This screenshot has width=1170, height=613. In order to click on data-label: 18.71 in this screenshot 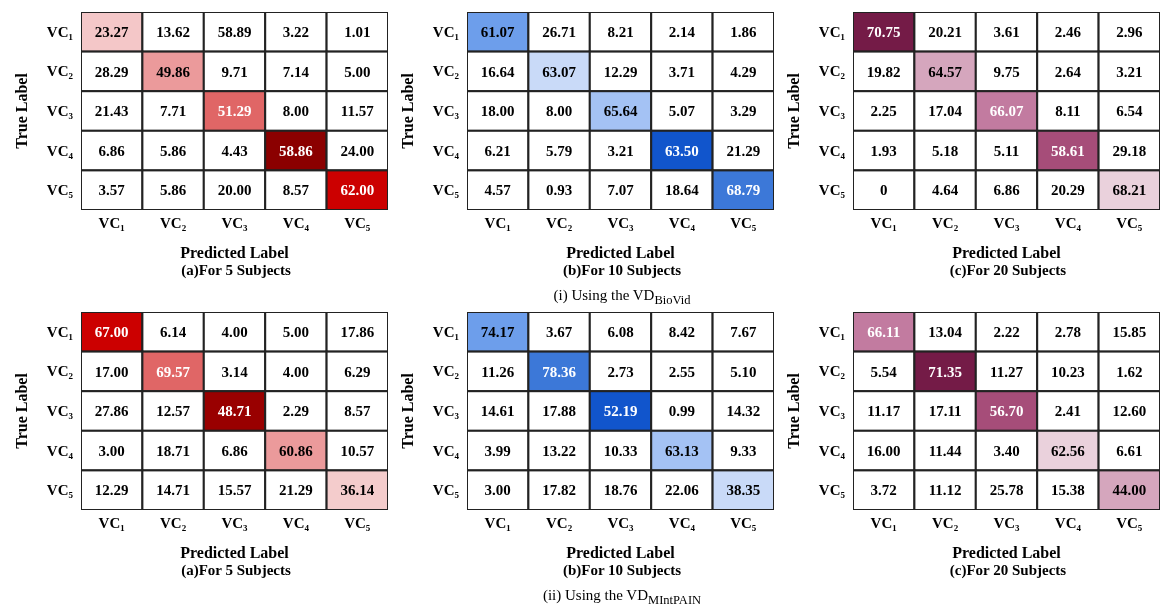, I will do `click(172, 450)`.